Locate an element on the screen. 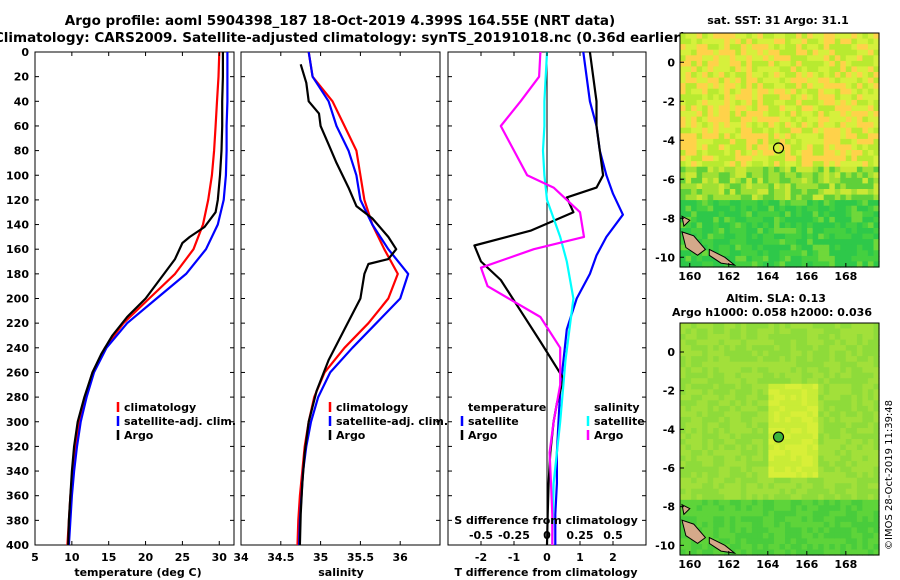 The height and width of the screenshot is (580, 900). depth-tick-label: 140 is located at coordinates (17, 225).